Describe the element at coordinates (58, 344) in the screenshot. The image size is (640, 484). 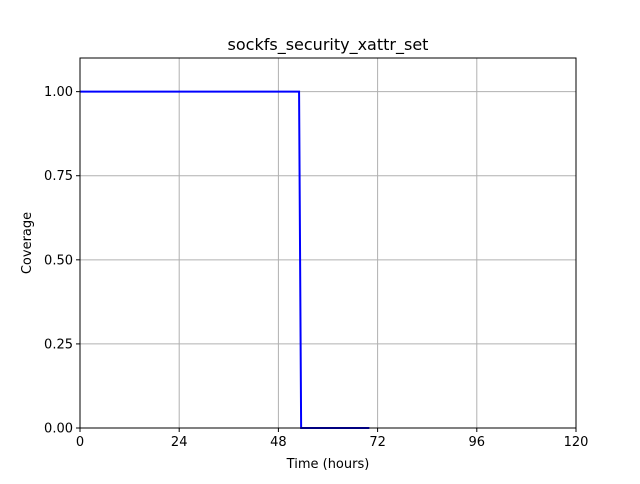
I see `y-tick-label: 0.25` at that location.